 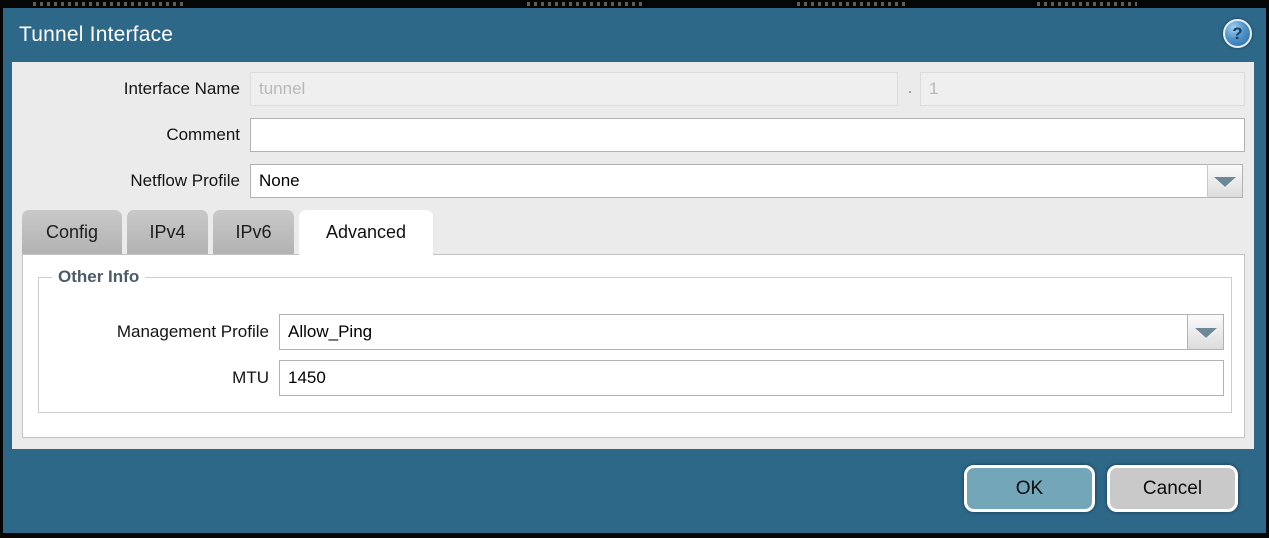 I want to click on other-info-legend: Other Info, so click(x=99, y=277).